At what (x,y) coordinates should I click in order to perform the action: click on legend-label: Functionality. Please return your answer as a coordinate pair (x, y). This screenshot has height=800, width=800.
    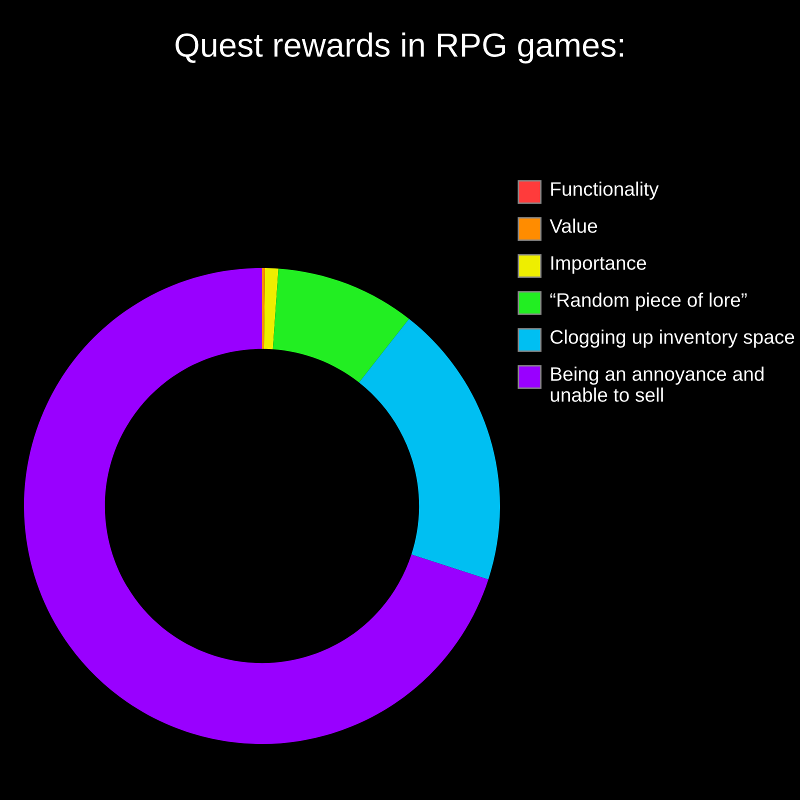
    Looking at the image, I should click on (605, 191).